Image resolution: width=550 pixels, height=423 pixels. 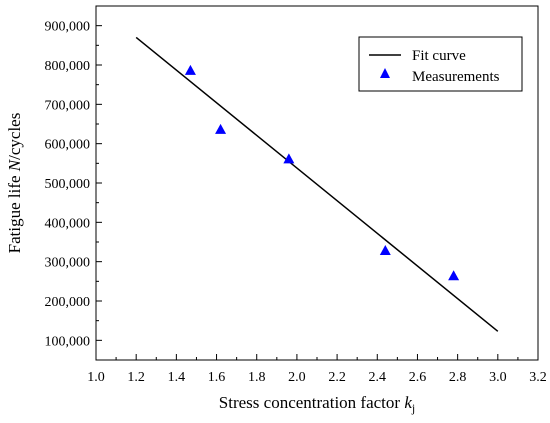 I want to click on x-tick-label: 1.8, so click(x=257, y=377).